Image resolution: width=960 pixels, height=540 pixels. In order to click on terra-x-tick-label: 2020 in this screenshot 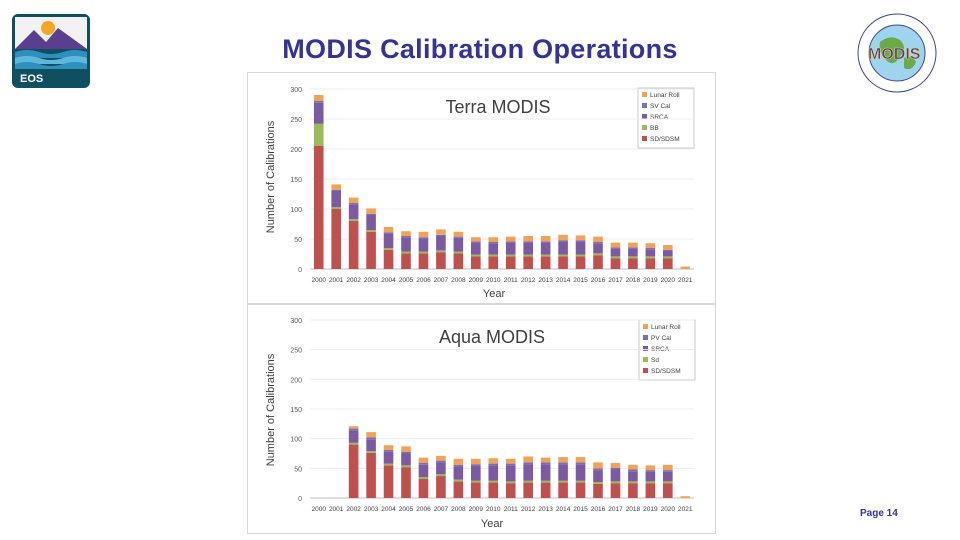, I will do `click(668, 280)`.